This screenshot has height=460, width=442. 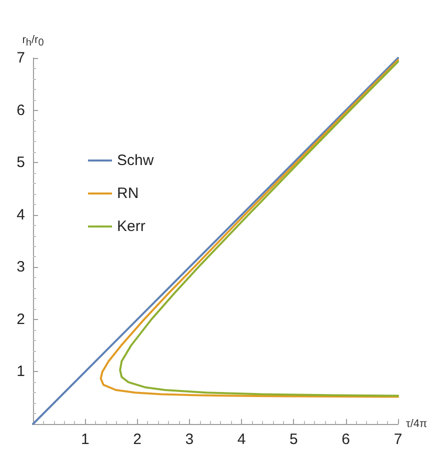 What do you see at coordinates (20, 267) in the screenshot?
I see `y-tick-label: 3` at bounding box center [20, 267].